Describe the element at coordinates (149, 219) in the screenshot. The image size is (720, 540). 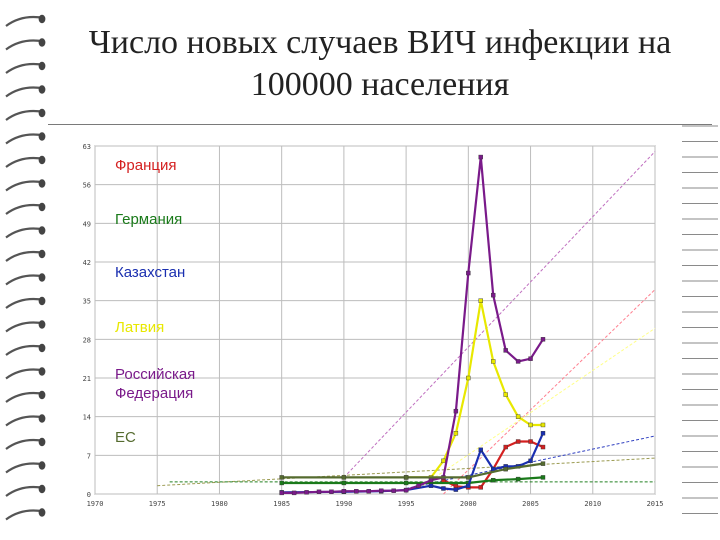
I see `legend-entry: Германия` at that location.